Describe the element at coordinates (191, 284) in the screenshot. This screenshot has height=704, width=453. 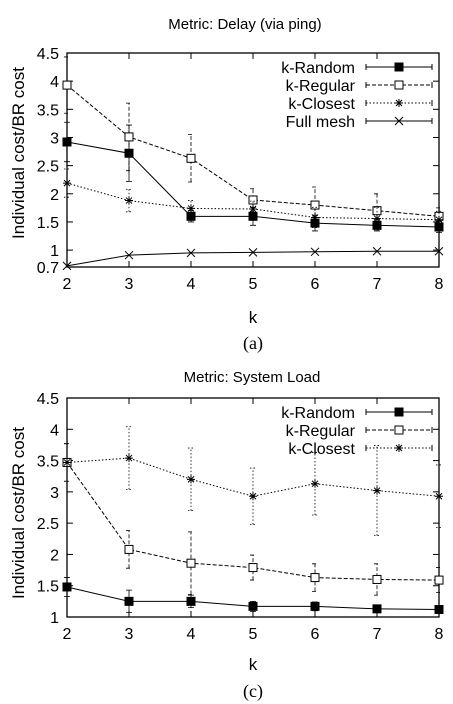
I see `x-tick-label: 4` at that location.